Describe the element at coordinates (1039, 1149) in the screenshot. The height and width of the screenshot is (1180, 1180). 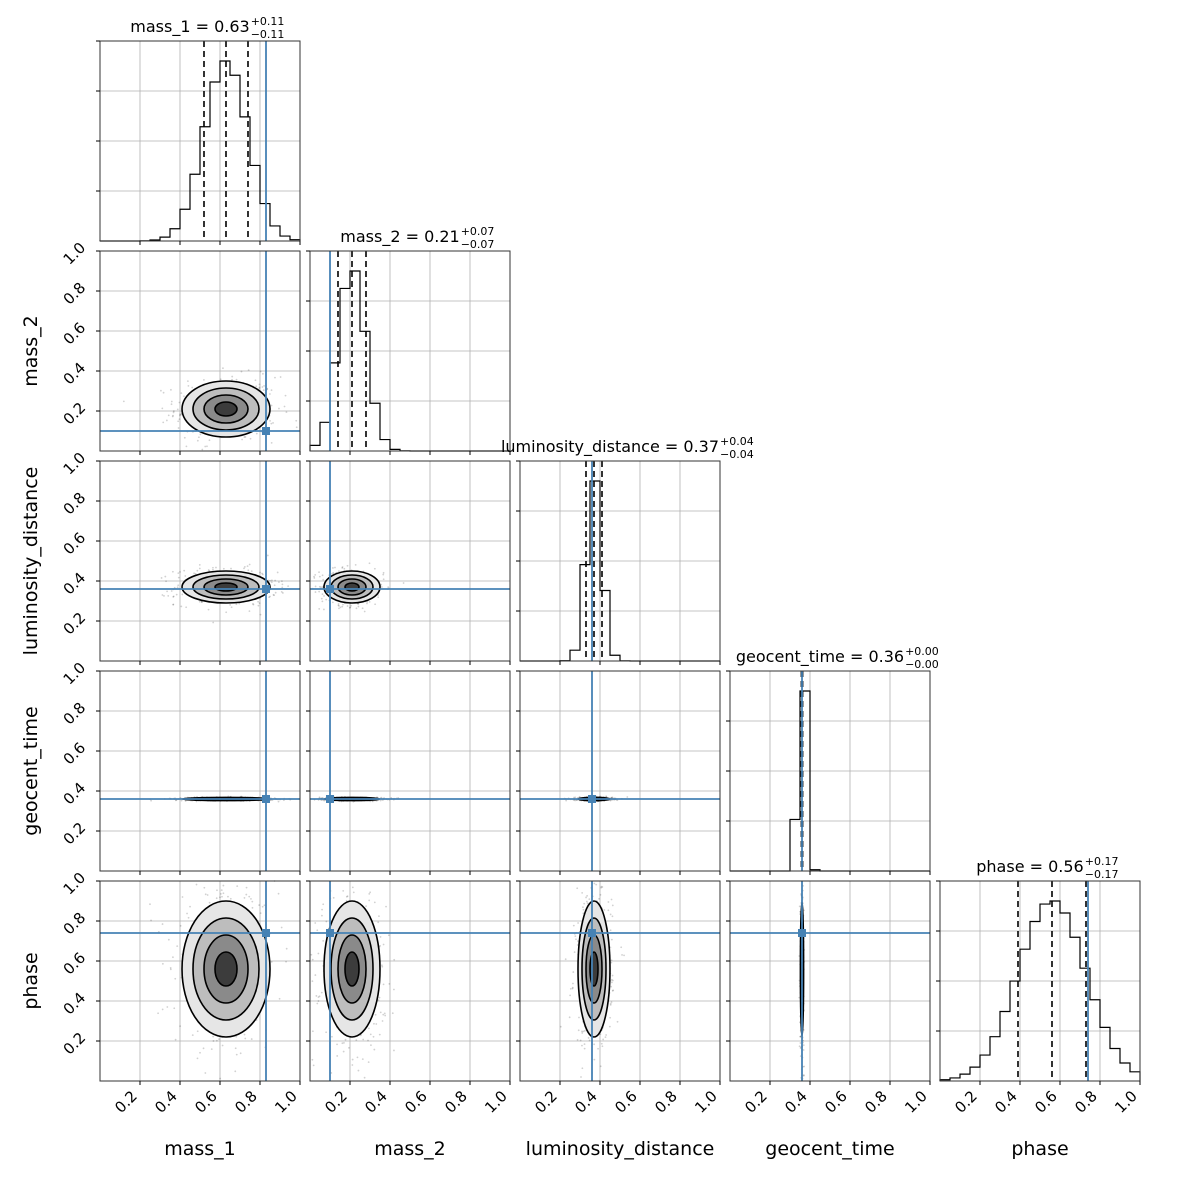
I see `x-axis-label-phase: phase` at that location.